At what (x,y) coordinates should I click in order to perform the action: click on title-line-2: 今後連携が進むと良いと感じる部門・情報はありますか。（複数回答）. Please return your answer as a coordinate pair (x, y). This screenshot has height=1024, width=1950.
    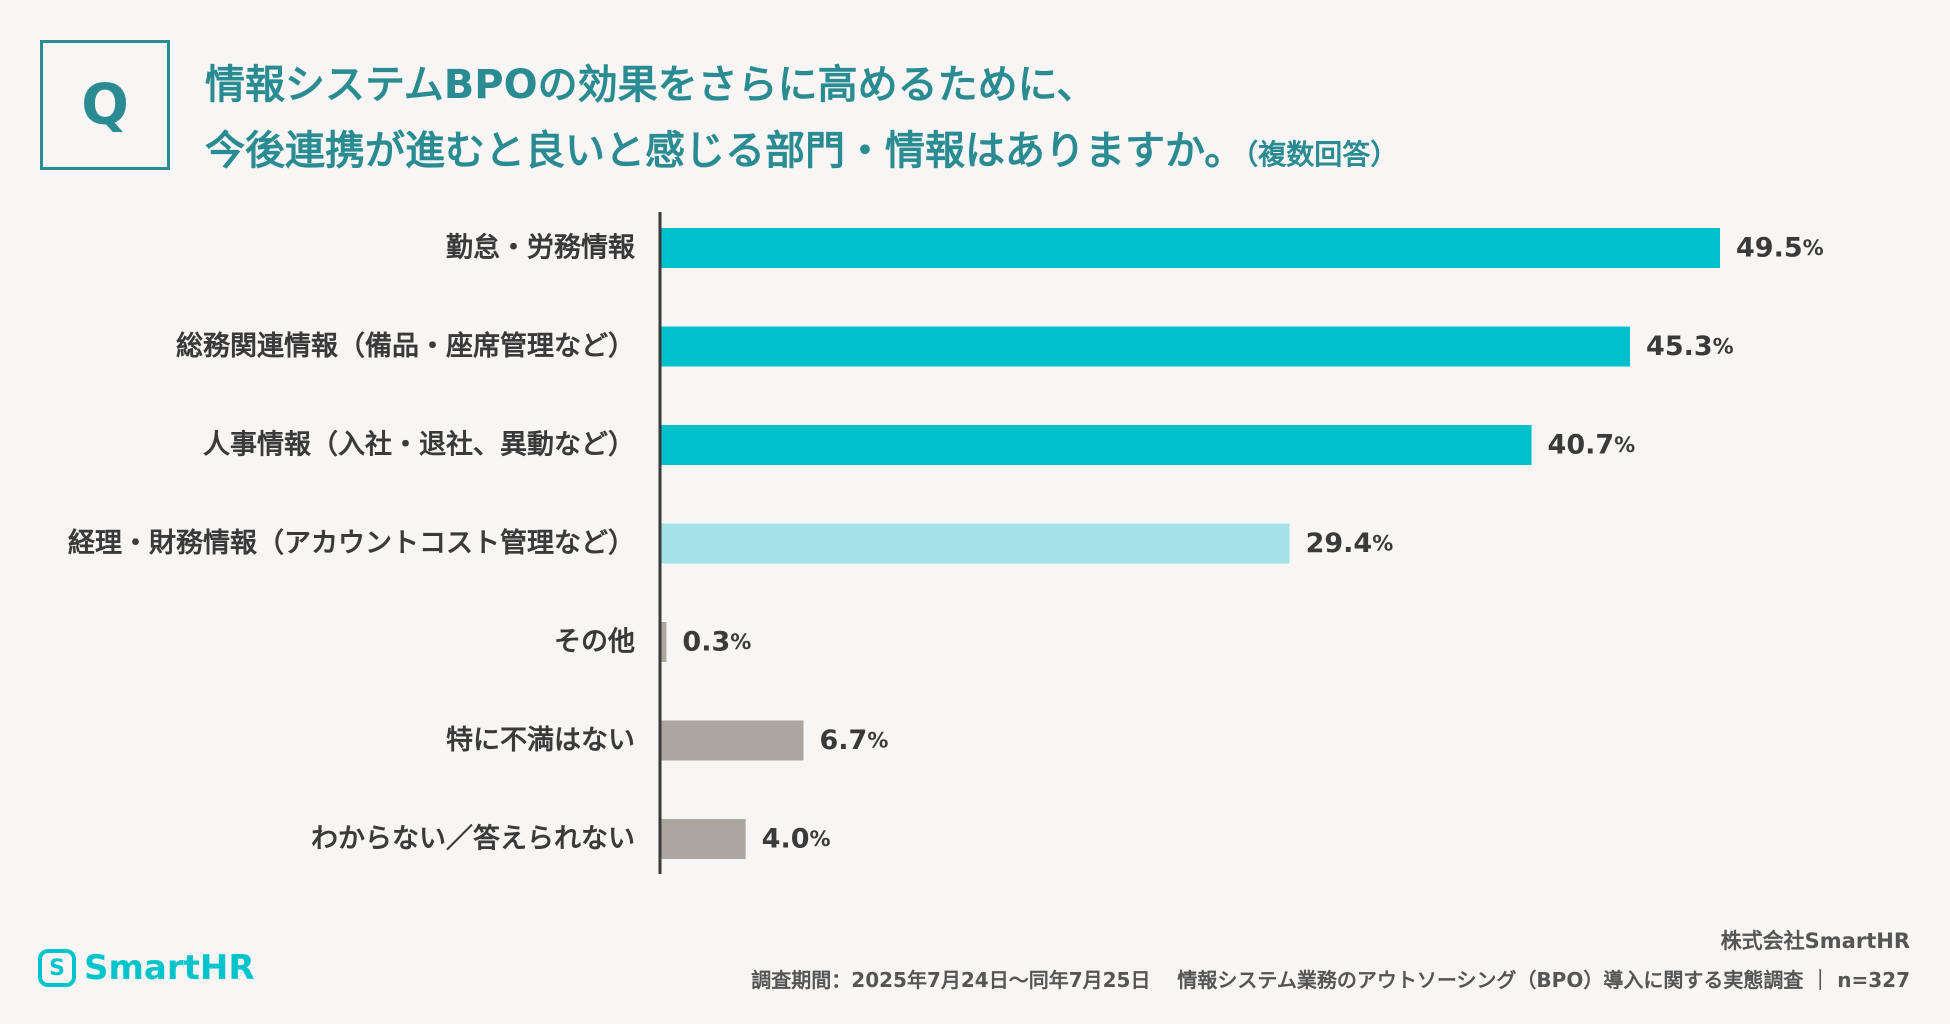
    Looking at the image, I should click on (801, 153).